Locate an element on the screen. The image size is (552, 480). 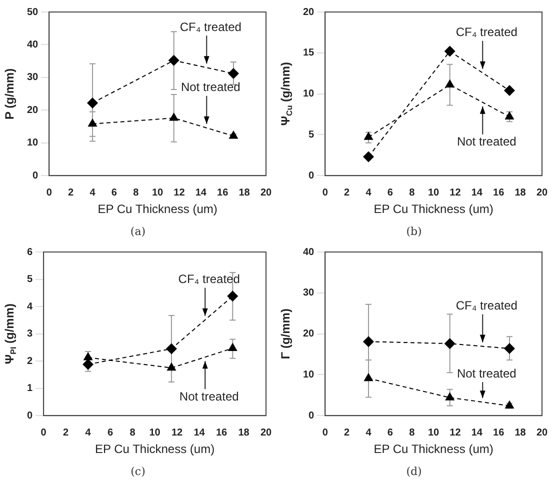
y-tick-label: 3 is located at coordinates (30, 334).